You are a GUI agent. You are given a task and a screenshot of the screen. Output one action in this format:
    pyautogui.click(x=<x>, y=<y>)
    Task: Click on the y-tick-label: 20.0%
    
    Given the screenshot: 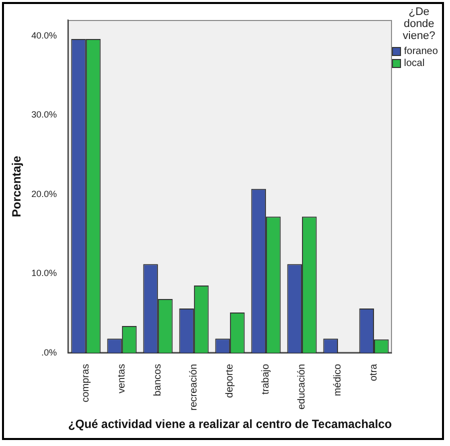 What is the action you would take?
    pyautogui.click(x=44, y=193)
    